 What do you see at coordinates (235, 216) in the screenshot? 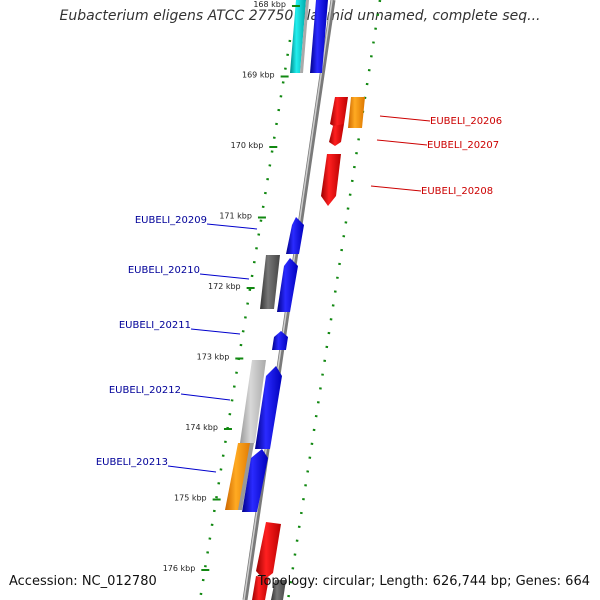
I see `tick-label: 171 kbp` at bounding box center [235, 216].